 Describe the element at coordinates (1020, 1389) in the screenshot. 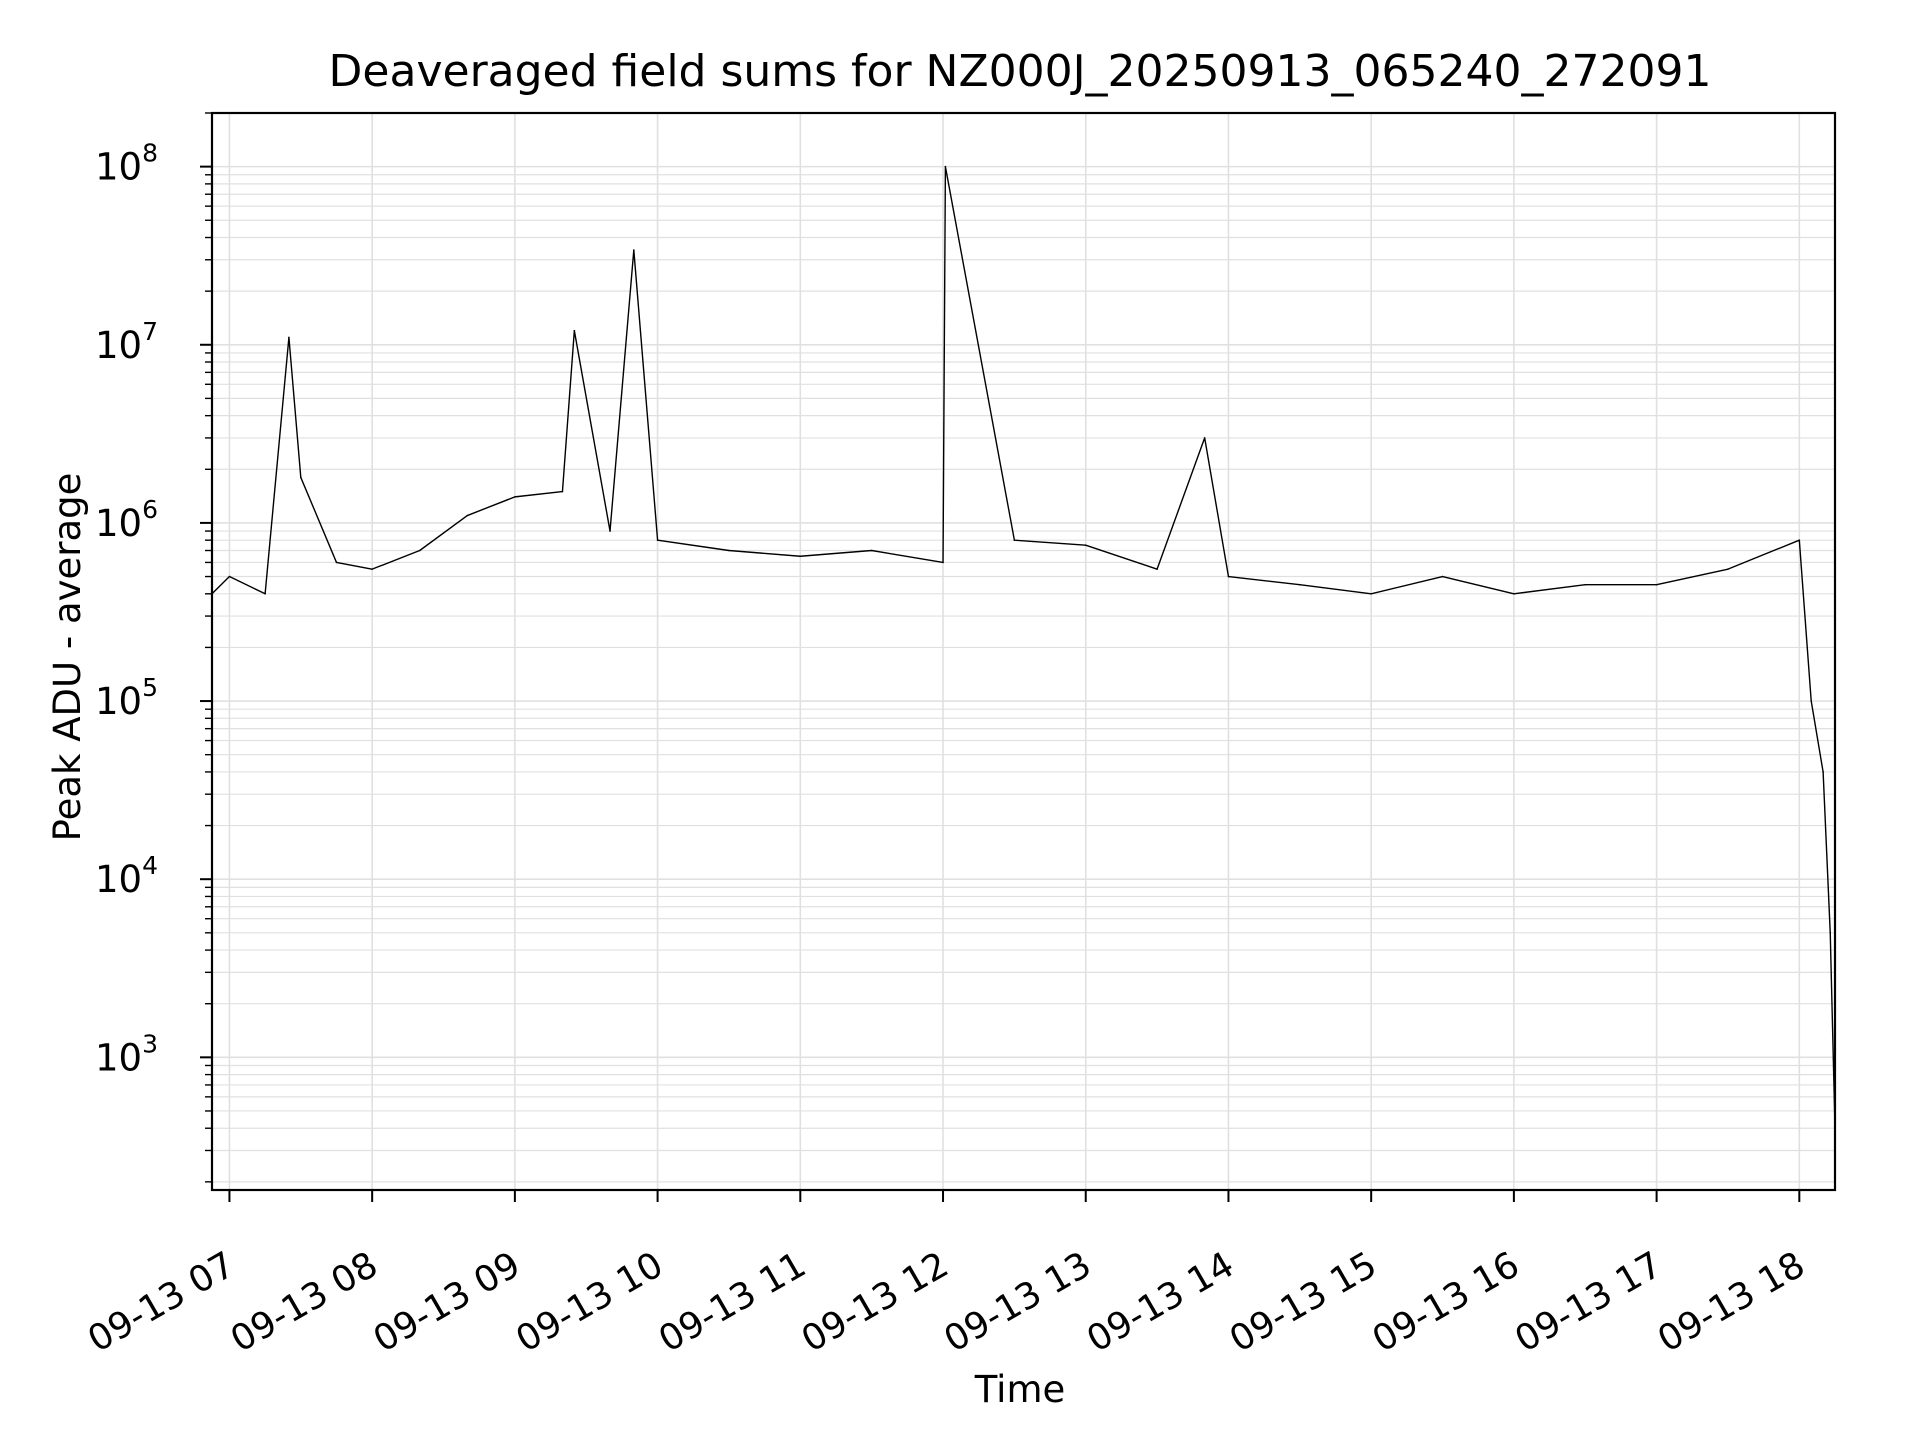

I see `x-axis-label: Time` at that location.